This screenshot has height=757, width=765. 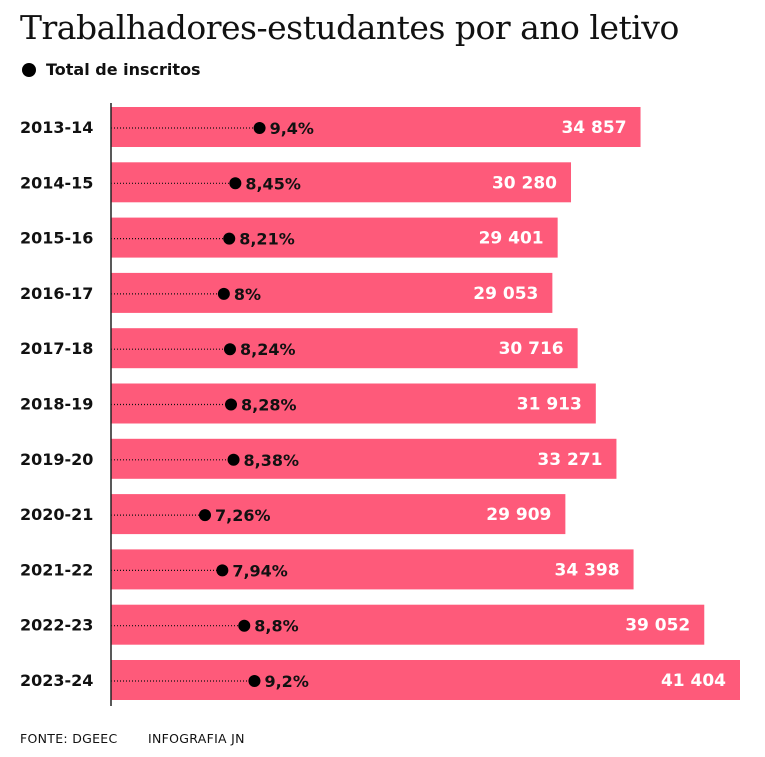 I want to click on value-label-2023-24: 41 404, so click(x=693, y=681).